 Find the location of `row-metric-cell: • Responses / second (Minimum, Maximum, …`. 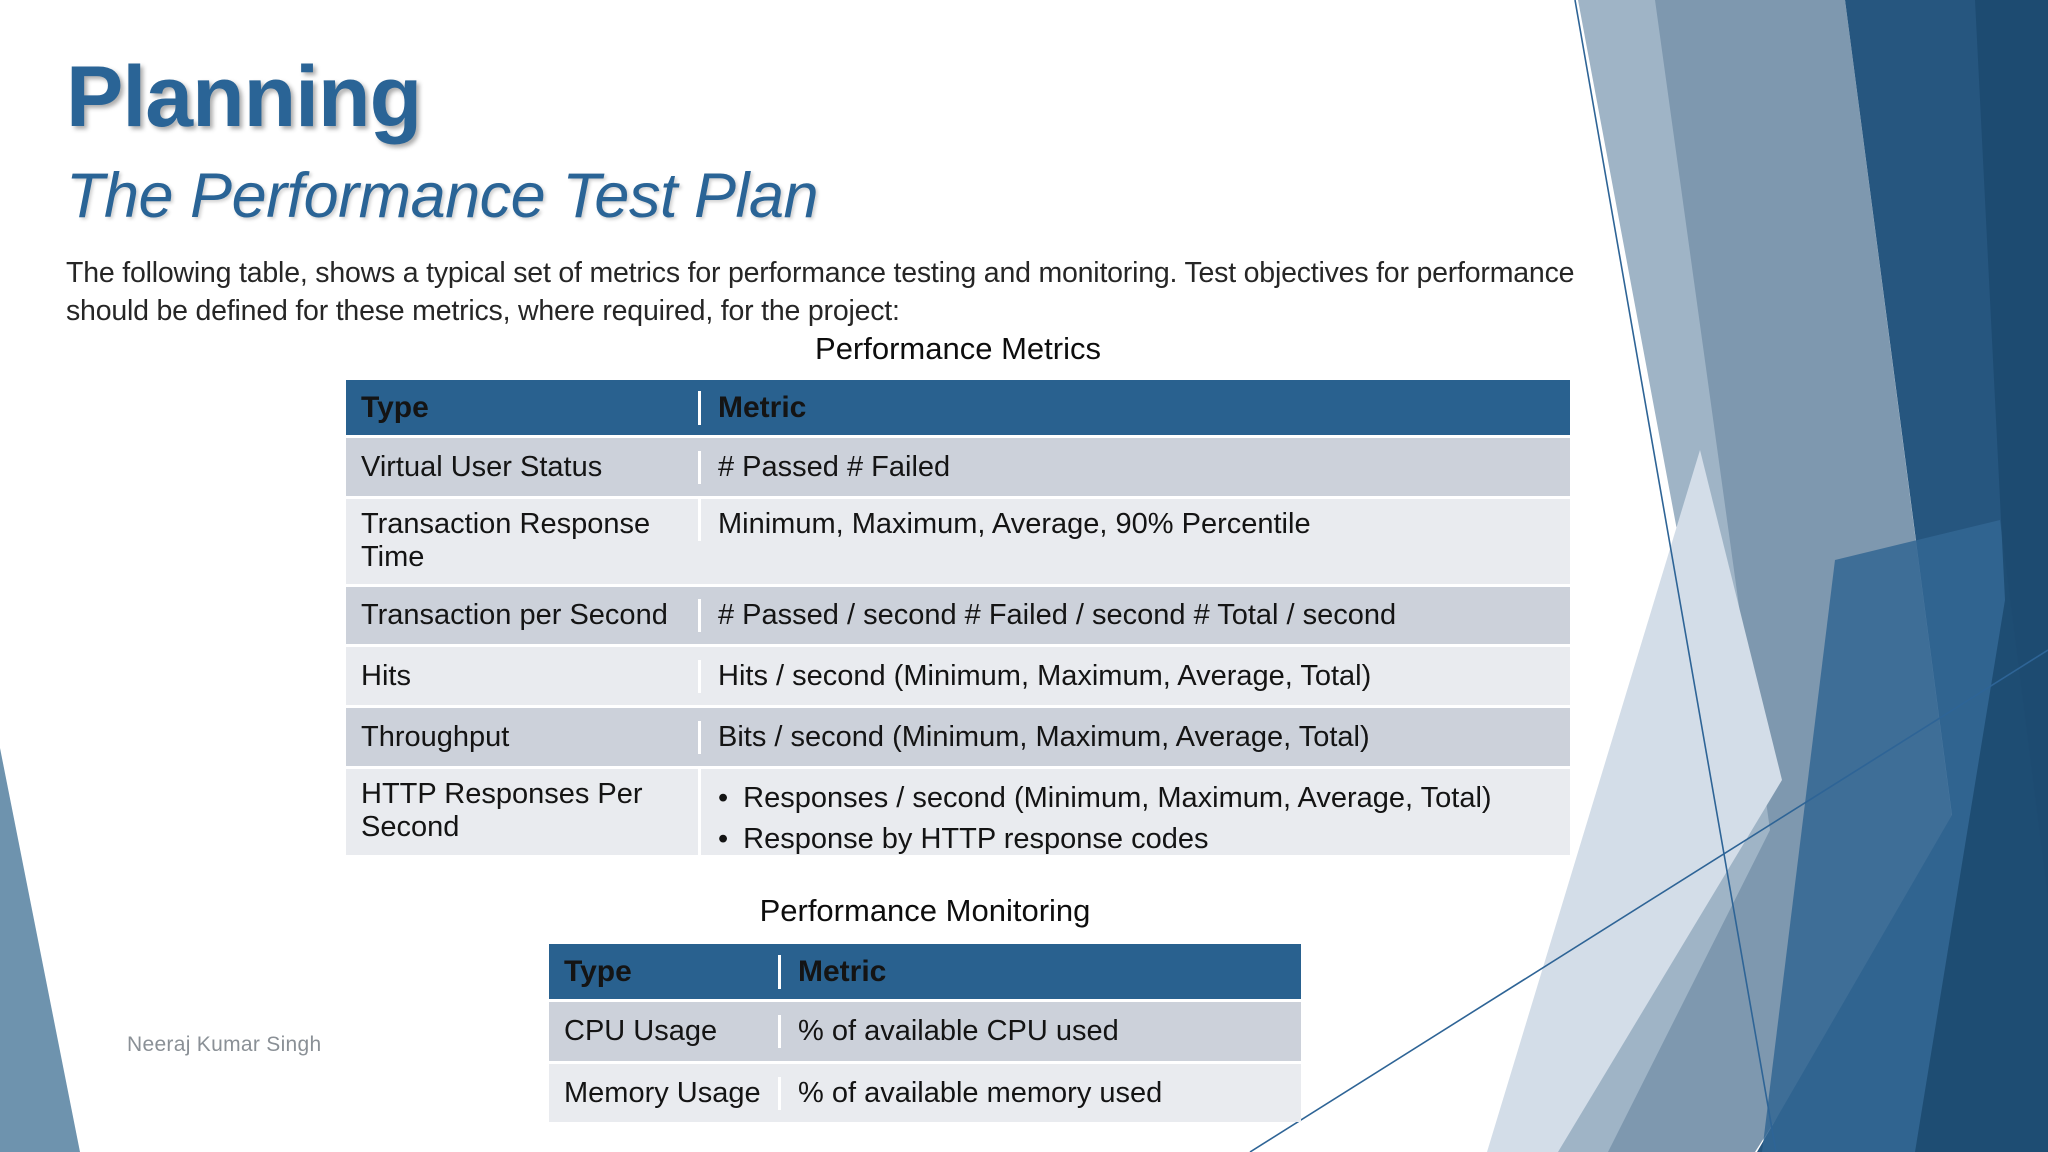

row-metric-cell: • Responses / second (Minimum, Maximum, … is located at coordinates (1134, 814).